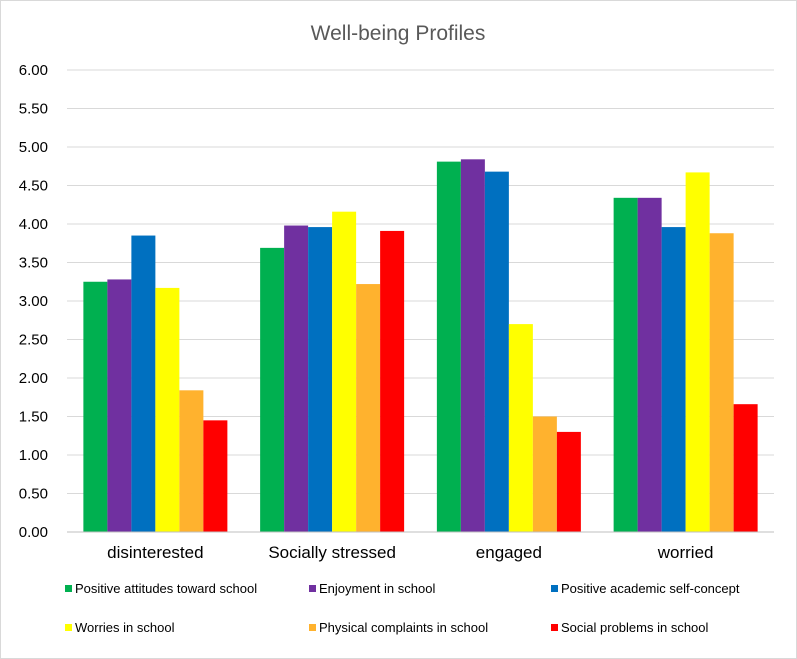 This screenshot has width=797, height=659. Describe the element at coordinates (650, 588) in the screenshot. I see `legend-label: Positive academic self-concept` at that location.